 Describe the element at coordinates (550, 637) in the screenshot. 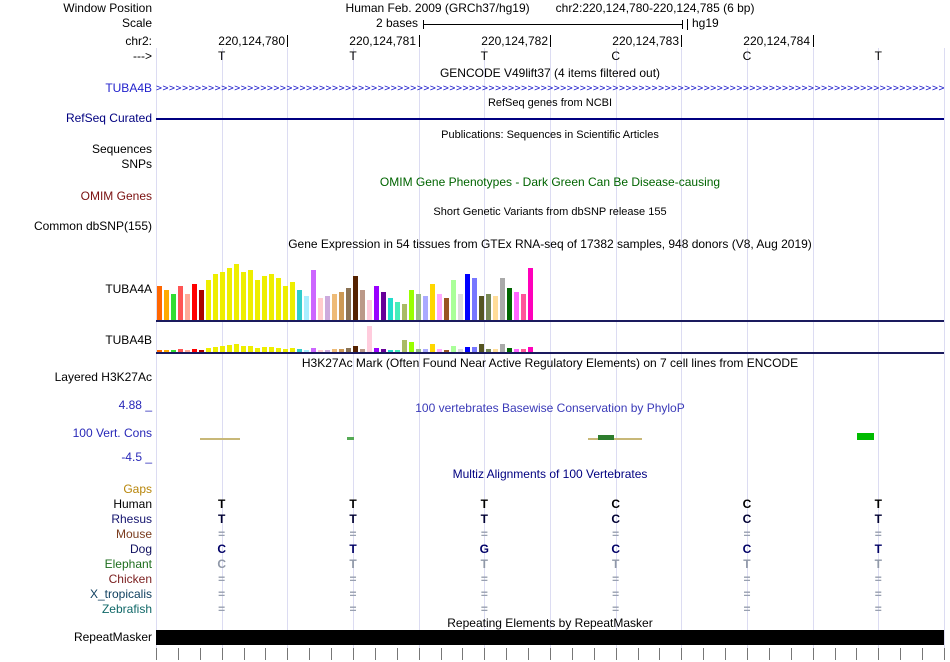

I see `repeatmasker-bar` at that location.